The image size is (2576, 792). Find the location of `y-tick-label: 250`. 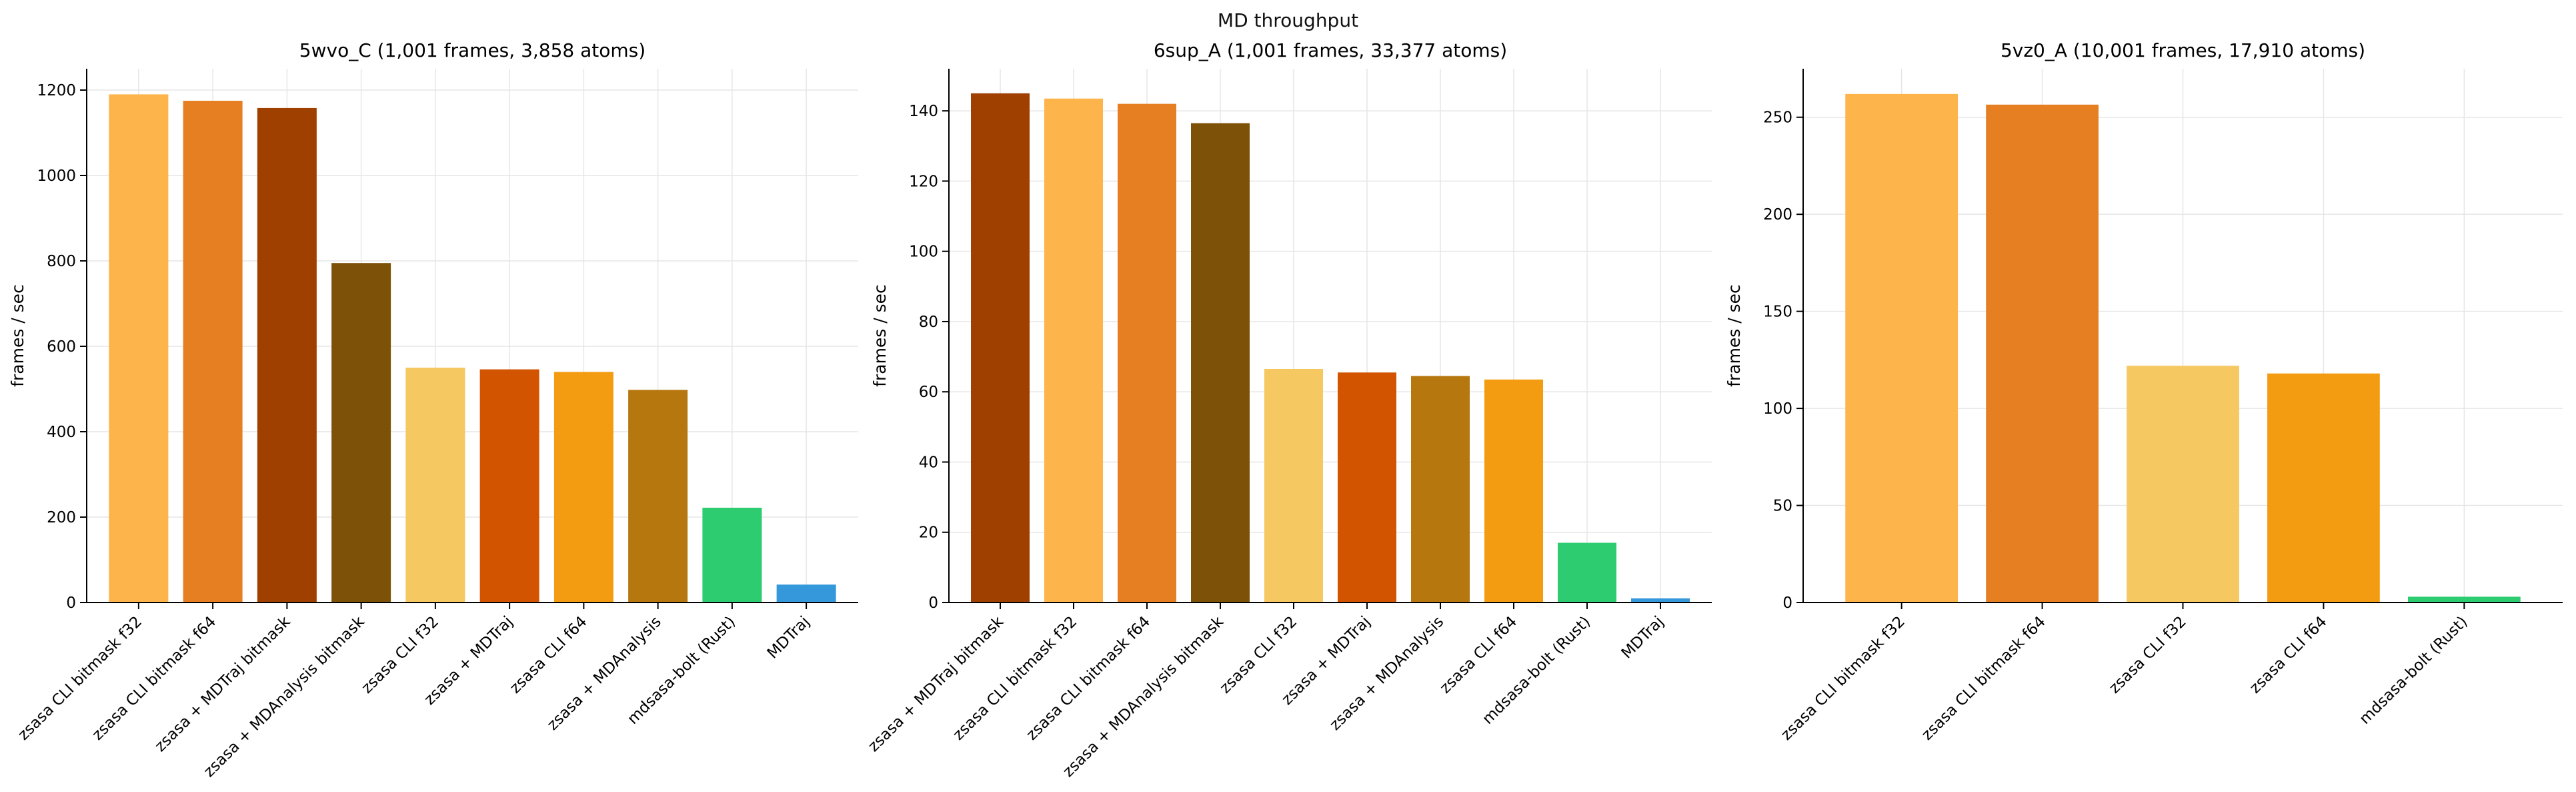

y-tick-label: 250 is located at coordinates (1777, 118).